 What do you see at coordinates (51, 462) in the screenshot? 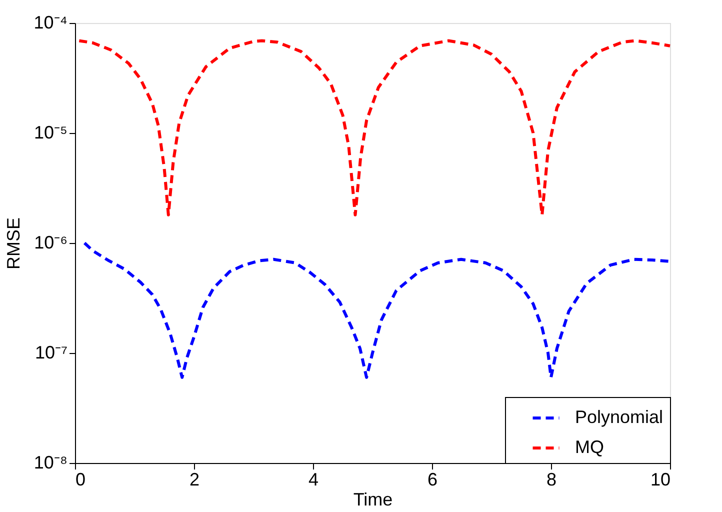
I see `y-tick-label: 10⁻⁸` at bounding box center [51, 462].